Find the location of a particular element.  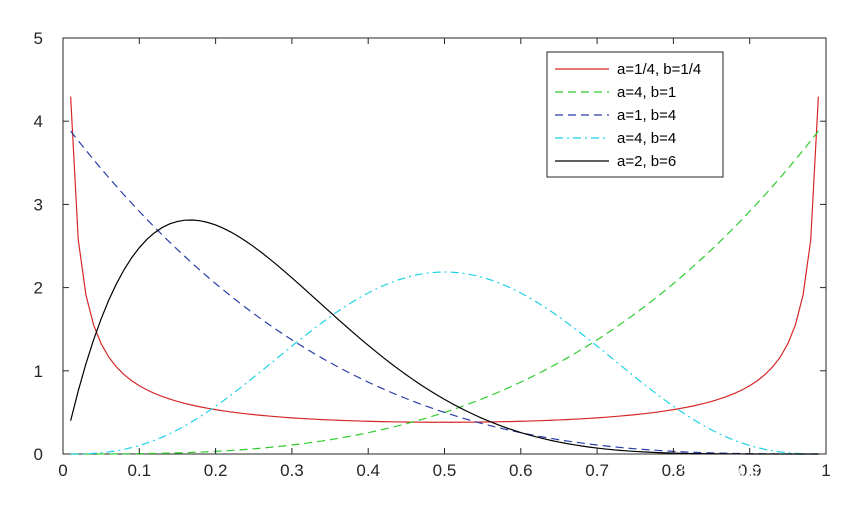

x-tick-label: 1 is located at coordinates (825, 470).